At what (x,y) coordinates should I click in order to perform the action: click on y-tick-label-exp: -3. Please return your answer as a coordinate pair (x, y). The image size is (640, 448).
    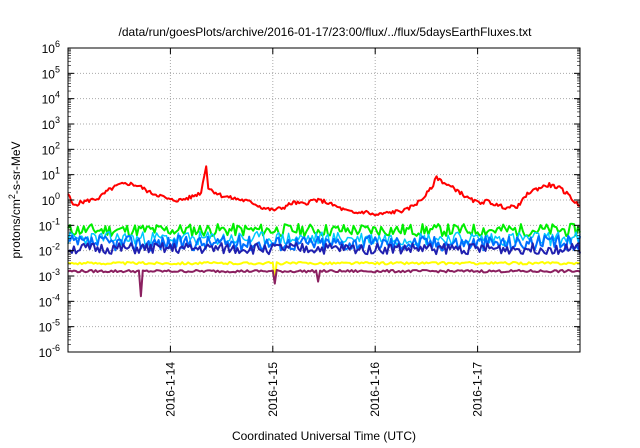
    Looking at the image, I should click on (56, 272).